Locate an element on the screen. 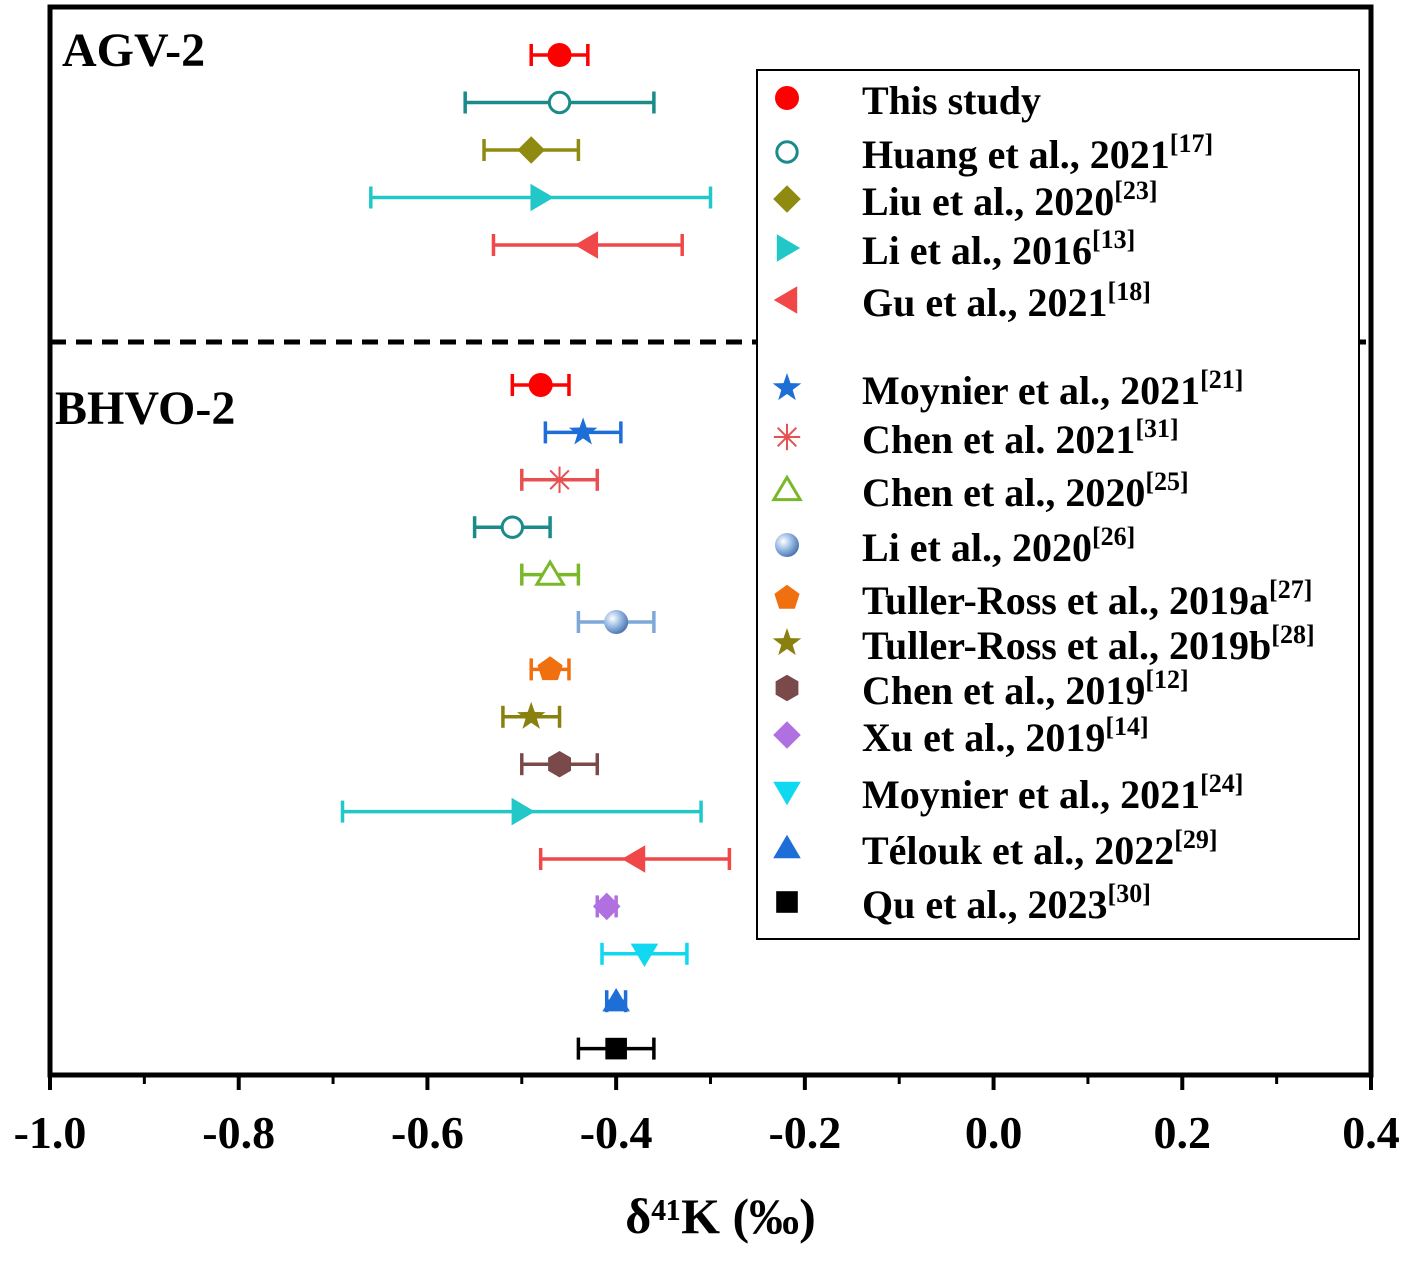 This screenshot has height=1261, width=1413. legend-item: Li et al., 2020[26] is located at coordinates (955, 546).